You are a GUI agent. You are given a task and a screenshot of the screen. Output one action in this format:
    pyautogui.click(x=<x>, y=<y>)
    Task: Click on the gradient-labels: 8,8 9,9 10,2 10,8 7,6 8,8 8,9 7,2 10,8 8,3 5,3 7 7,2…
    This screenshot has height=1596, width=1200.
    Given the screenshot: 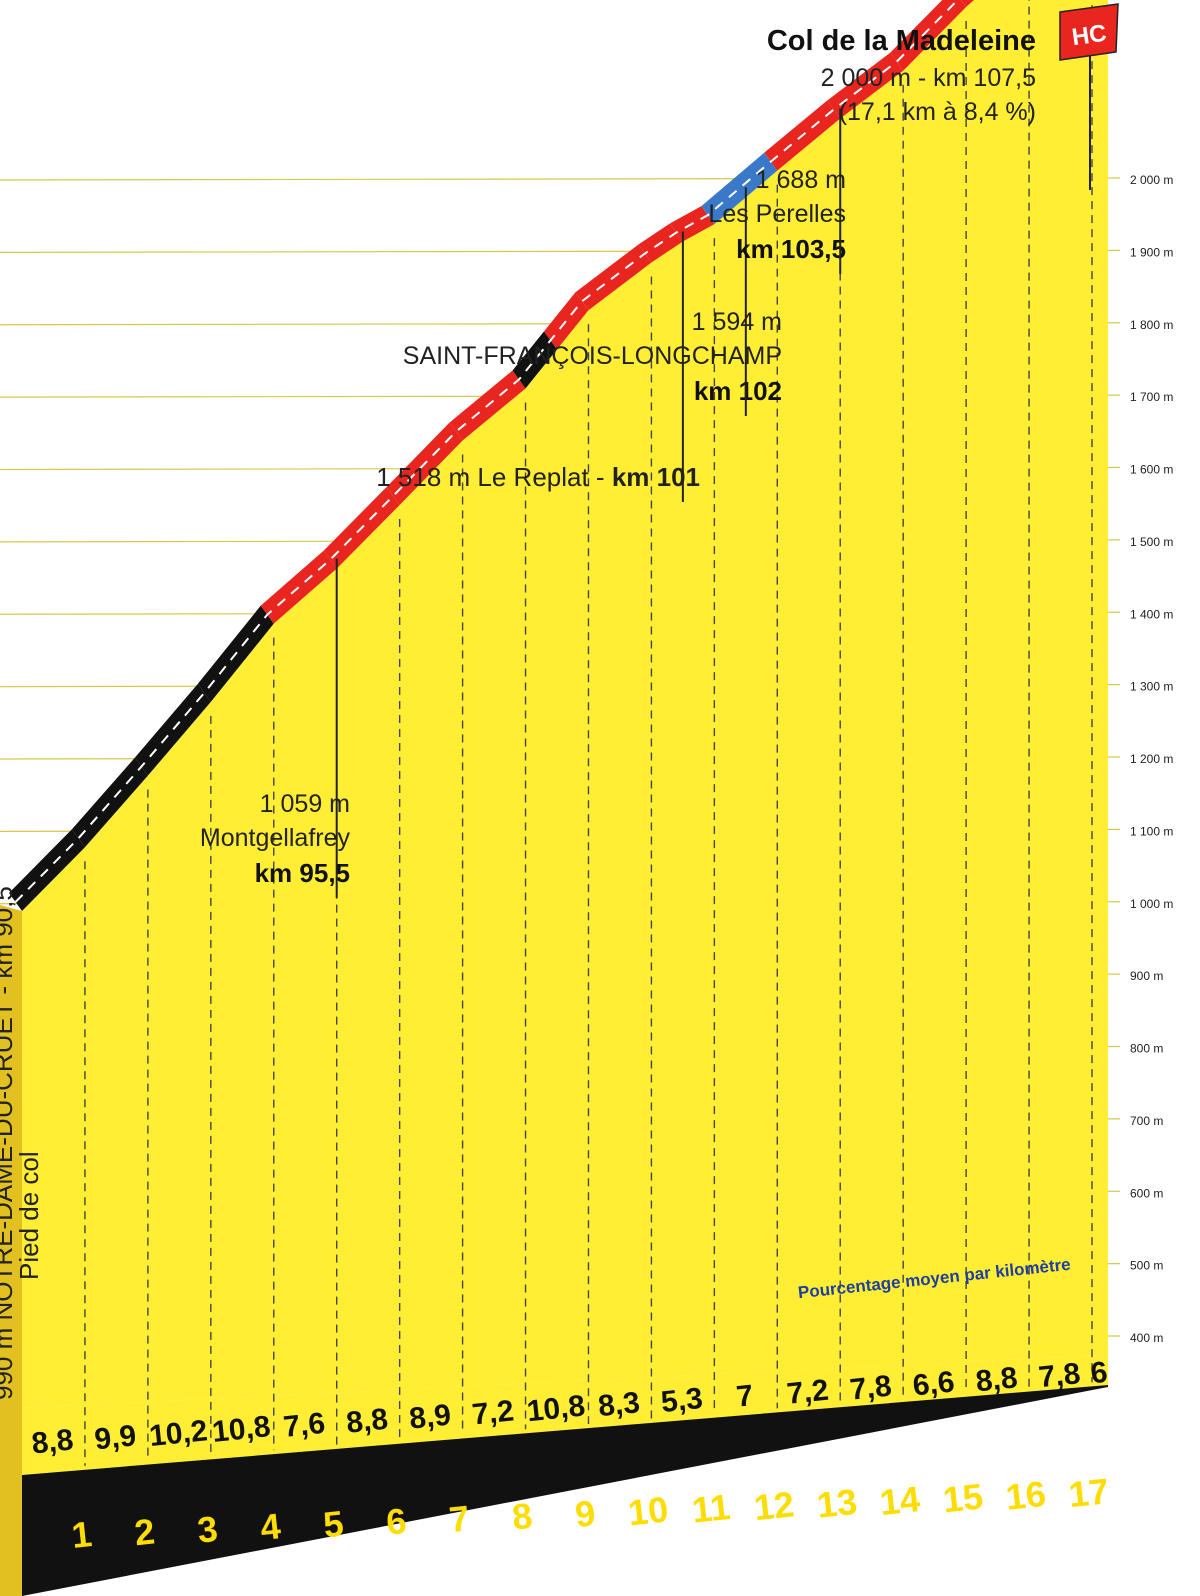 What is the action you would take?
    pyautogui.click(x=569, y=1408)
    